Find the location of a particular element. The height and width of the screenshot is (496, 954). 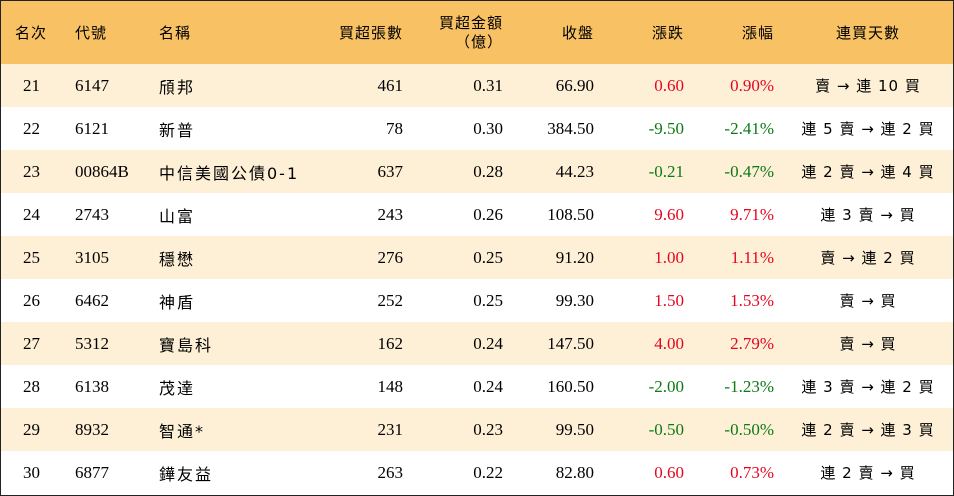

header-streak: 連買天數 is located at coordinates (867, 33).